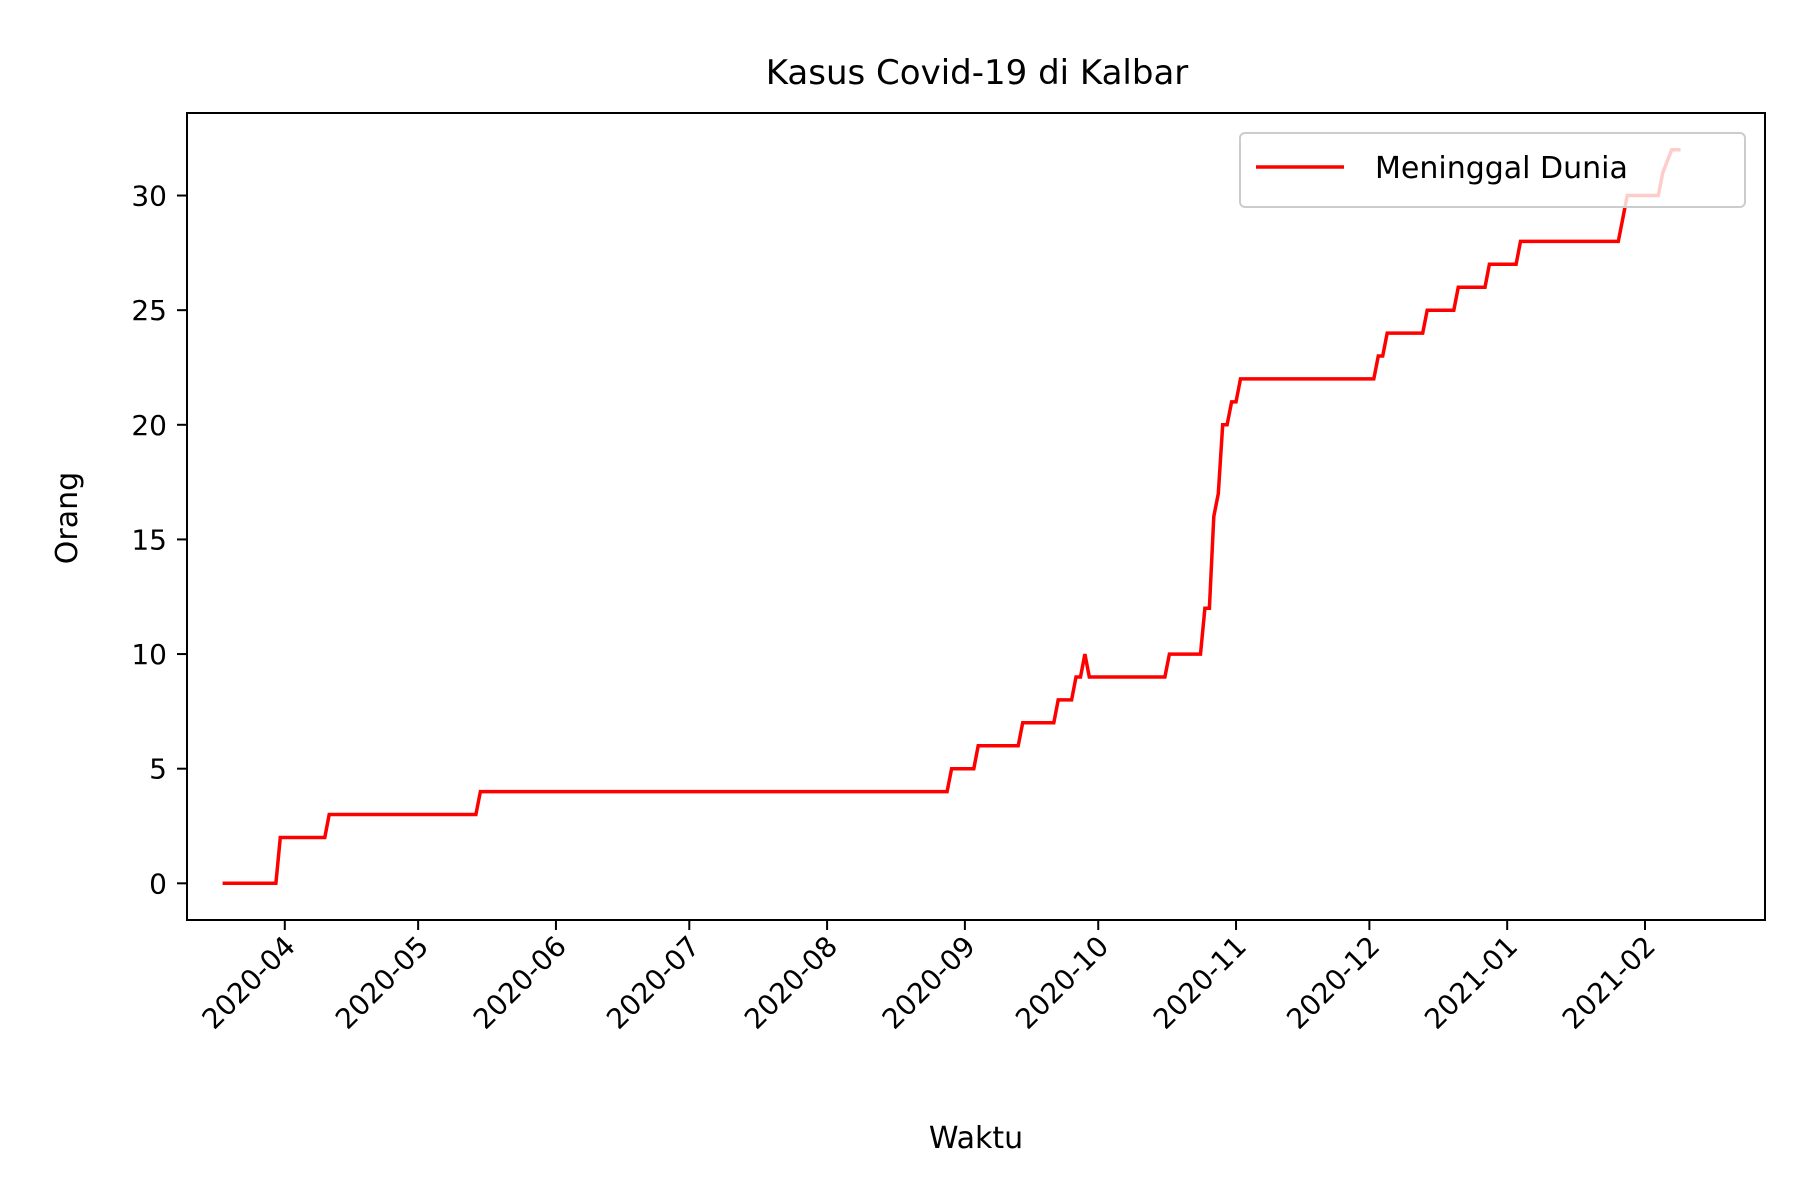  Describe the element at coordinates (149, 654) in the screenshot. I see `y-tick-label: 10` at that location.